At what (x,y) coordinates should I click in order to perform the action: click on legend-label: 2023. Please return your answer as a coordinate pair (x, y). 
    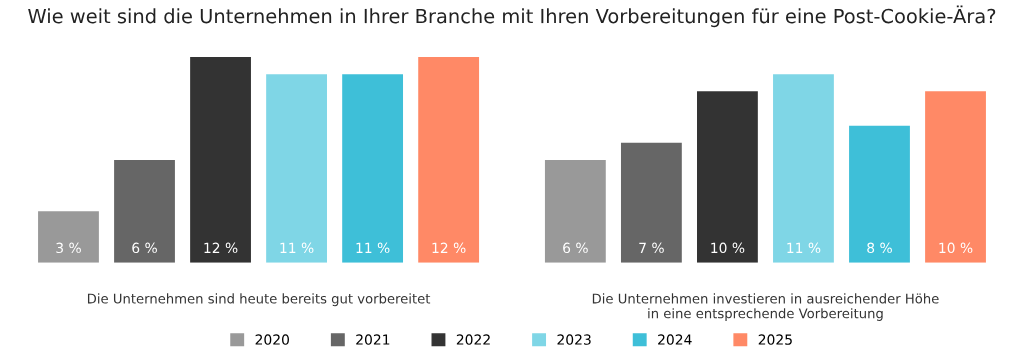
    Looking at the image, I should click on (574, 339).